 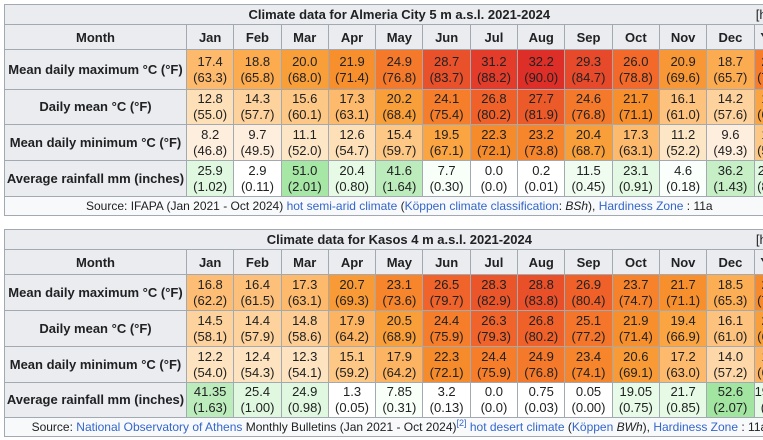 What do you see at coordinates (762, 284) in the screenshot?
I see `metric-value: 22.4` at bounding box center [762, 284].